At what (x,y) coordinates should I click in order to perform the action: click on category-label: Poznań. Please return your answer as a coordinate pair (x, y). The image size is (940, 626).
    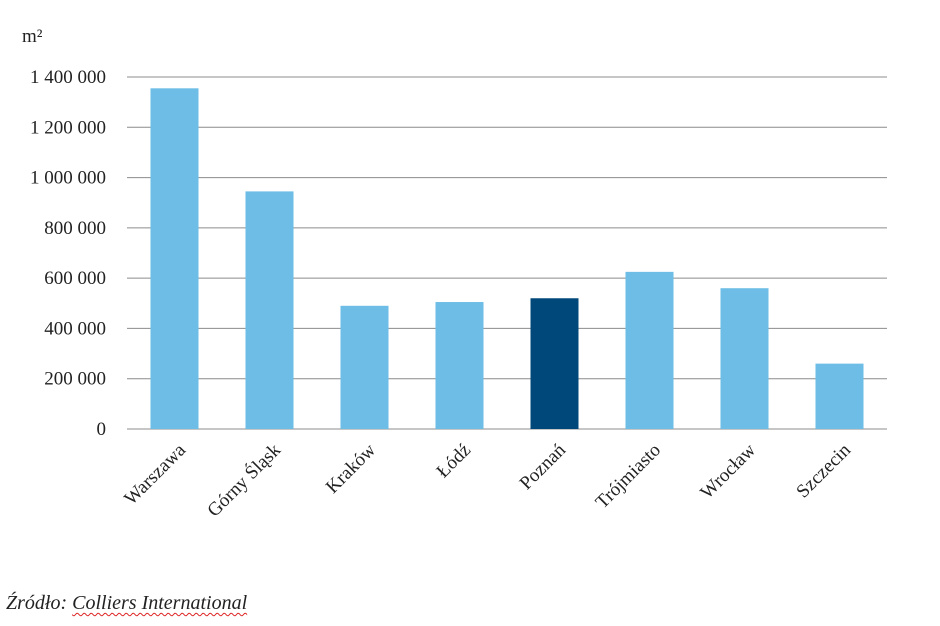
    Looking at the image, I should click on (543, 466).